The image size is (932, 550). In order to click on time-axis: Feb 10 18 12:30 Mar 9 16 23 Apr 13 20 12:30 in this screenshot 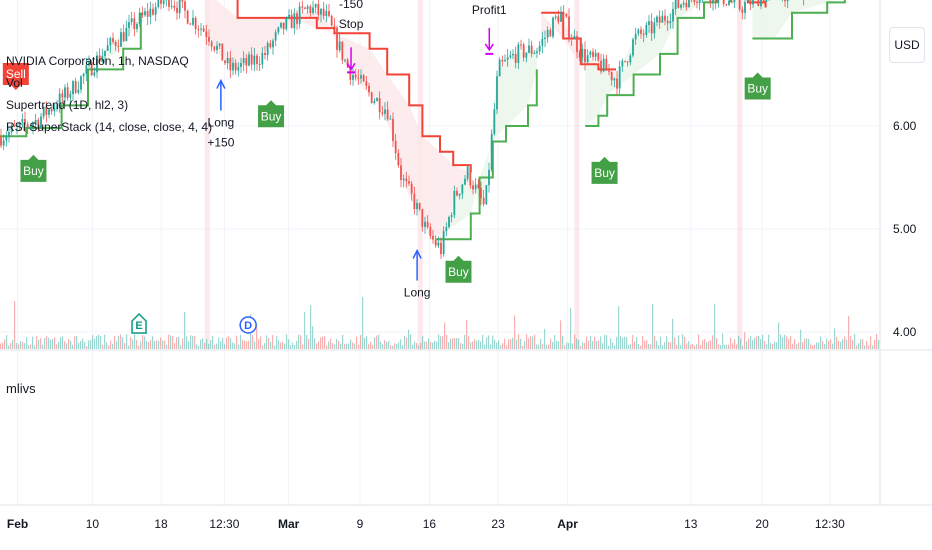, I will do `click(426, 524)`.